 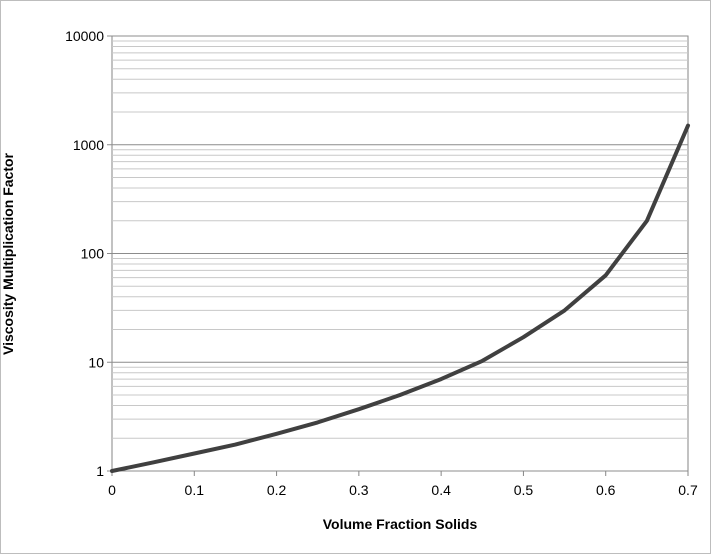 I want to click on x-tick-label: 0.5, so click(x=524, y=490).